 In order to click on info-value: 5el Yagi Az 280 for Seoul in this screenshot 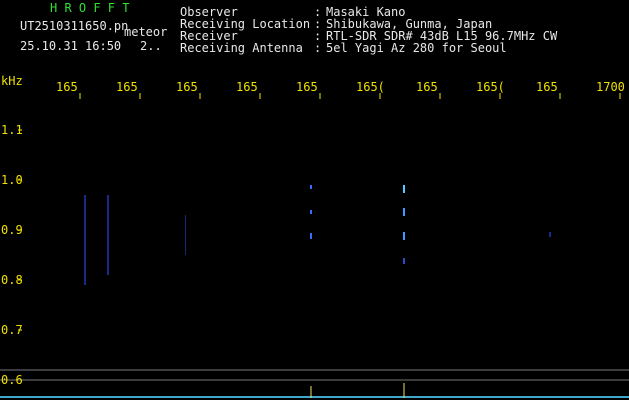, I will do `click(416, 48)`.